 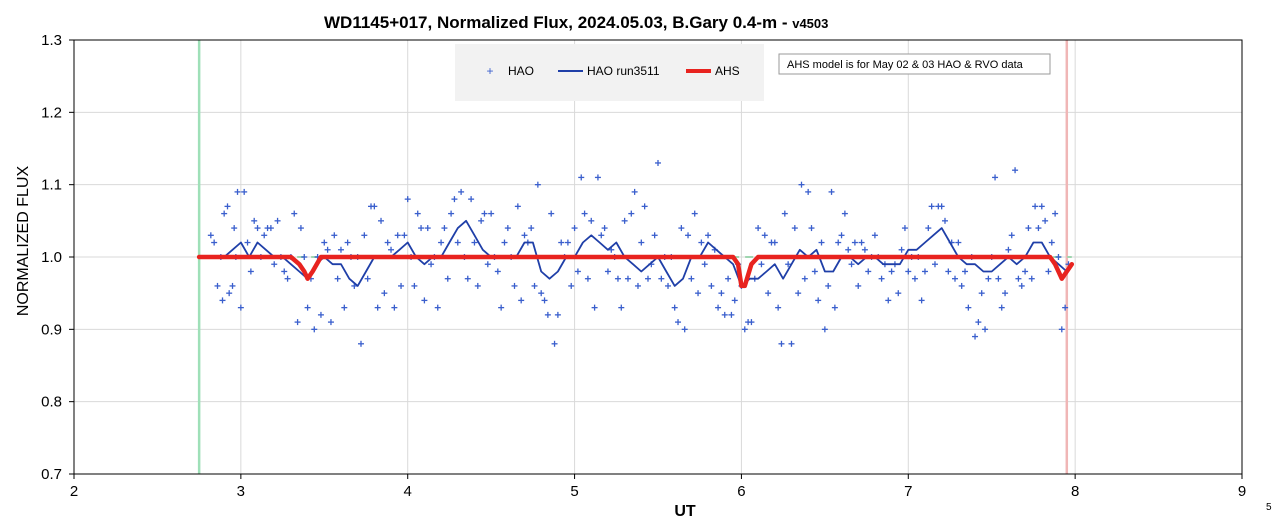 I want to click on y-tick-label: 1.0, so click(x=51, y=257).